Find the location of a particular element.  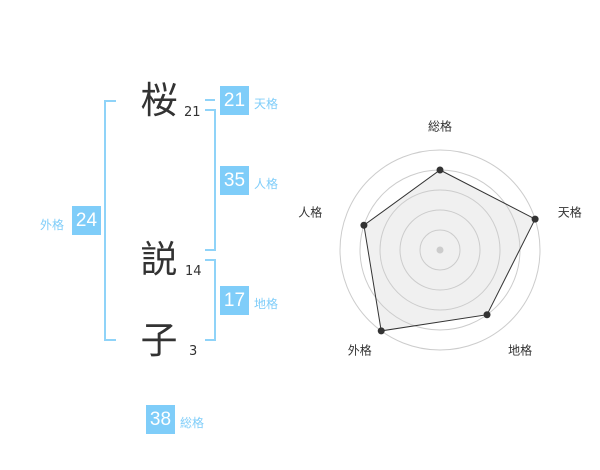

chikaku-bracket-top is located at coordinates (210, 260).